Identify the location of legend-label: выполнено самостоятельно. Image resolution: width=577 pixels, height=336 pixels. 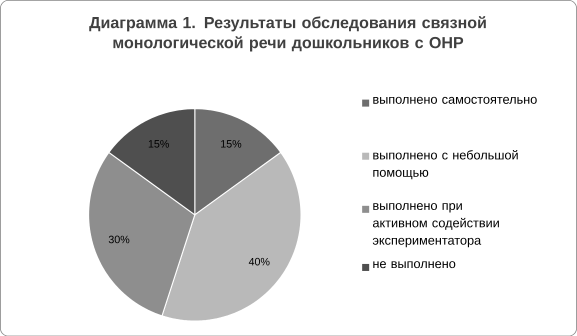
(455, 100).